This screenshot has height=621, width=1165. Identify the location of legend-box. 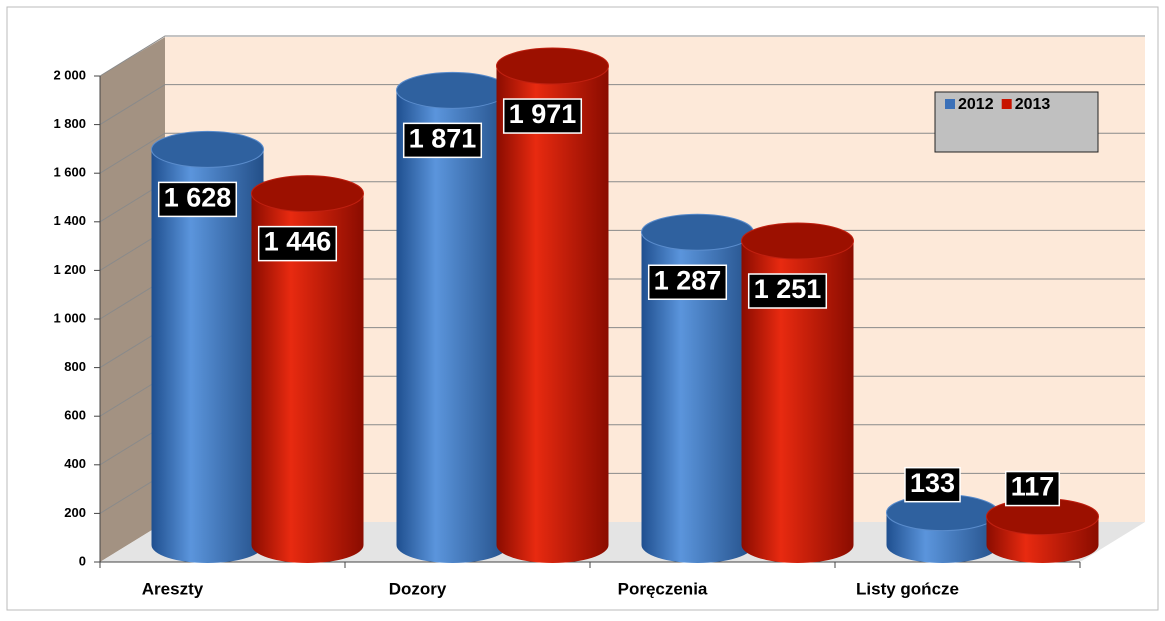
(1016, 122).